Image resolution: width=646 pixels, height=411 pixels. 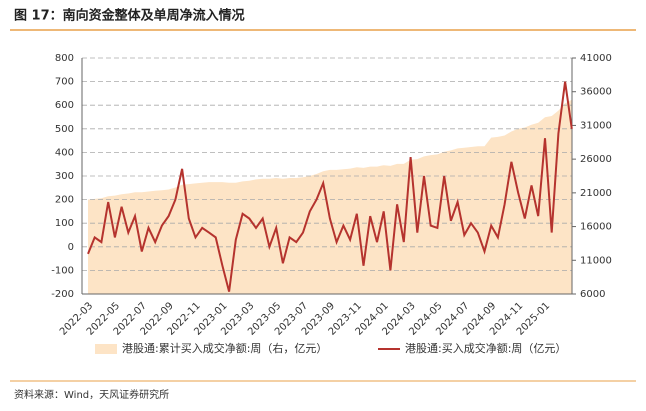 What do you see at coordinates (596, 125) in the screenshot?
I see `y2-tick-label: 31000` at bounding box center [596, 125].